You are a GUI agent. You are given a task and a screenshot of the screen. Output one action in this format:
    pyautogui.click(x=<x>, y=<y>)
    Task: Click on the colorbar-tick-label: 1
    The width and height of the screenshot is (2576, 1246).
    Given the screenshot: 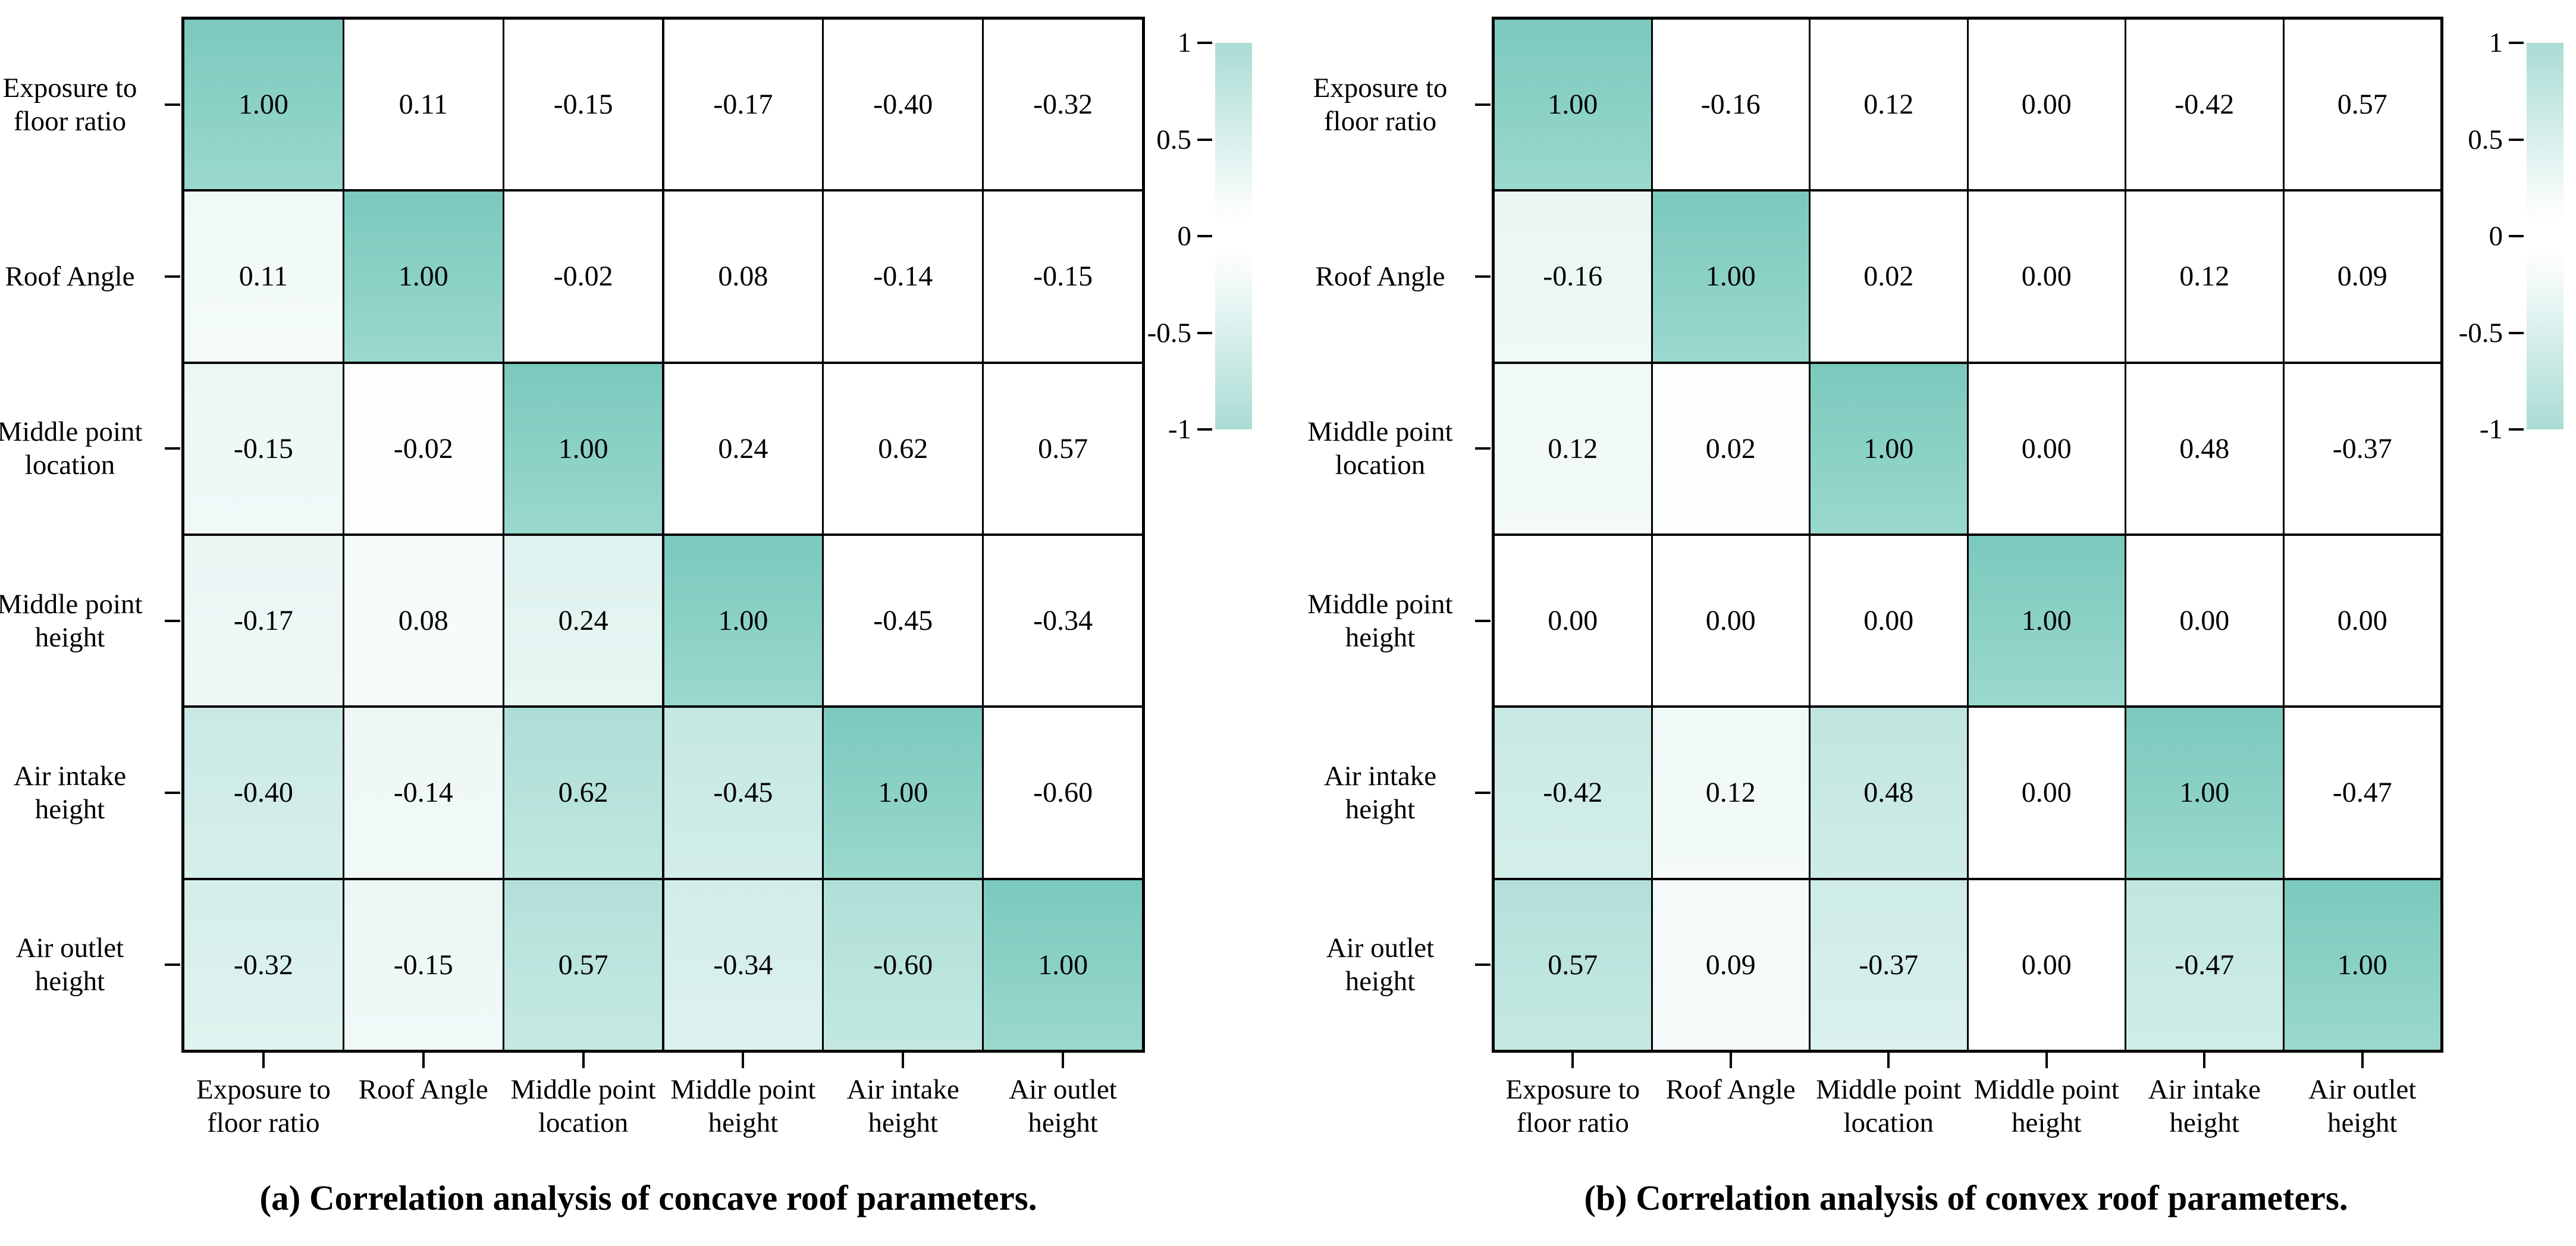 What is the action you would take?
    pyautogui.click(x=1184, y=43)
    